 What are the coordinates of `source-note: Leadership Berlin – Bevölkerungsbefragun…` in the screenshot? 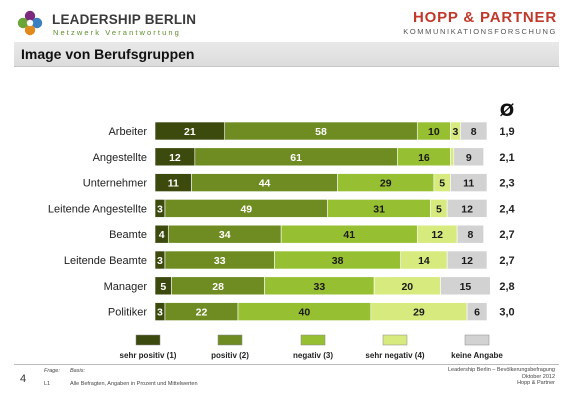 It's located at (501, 377).